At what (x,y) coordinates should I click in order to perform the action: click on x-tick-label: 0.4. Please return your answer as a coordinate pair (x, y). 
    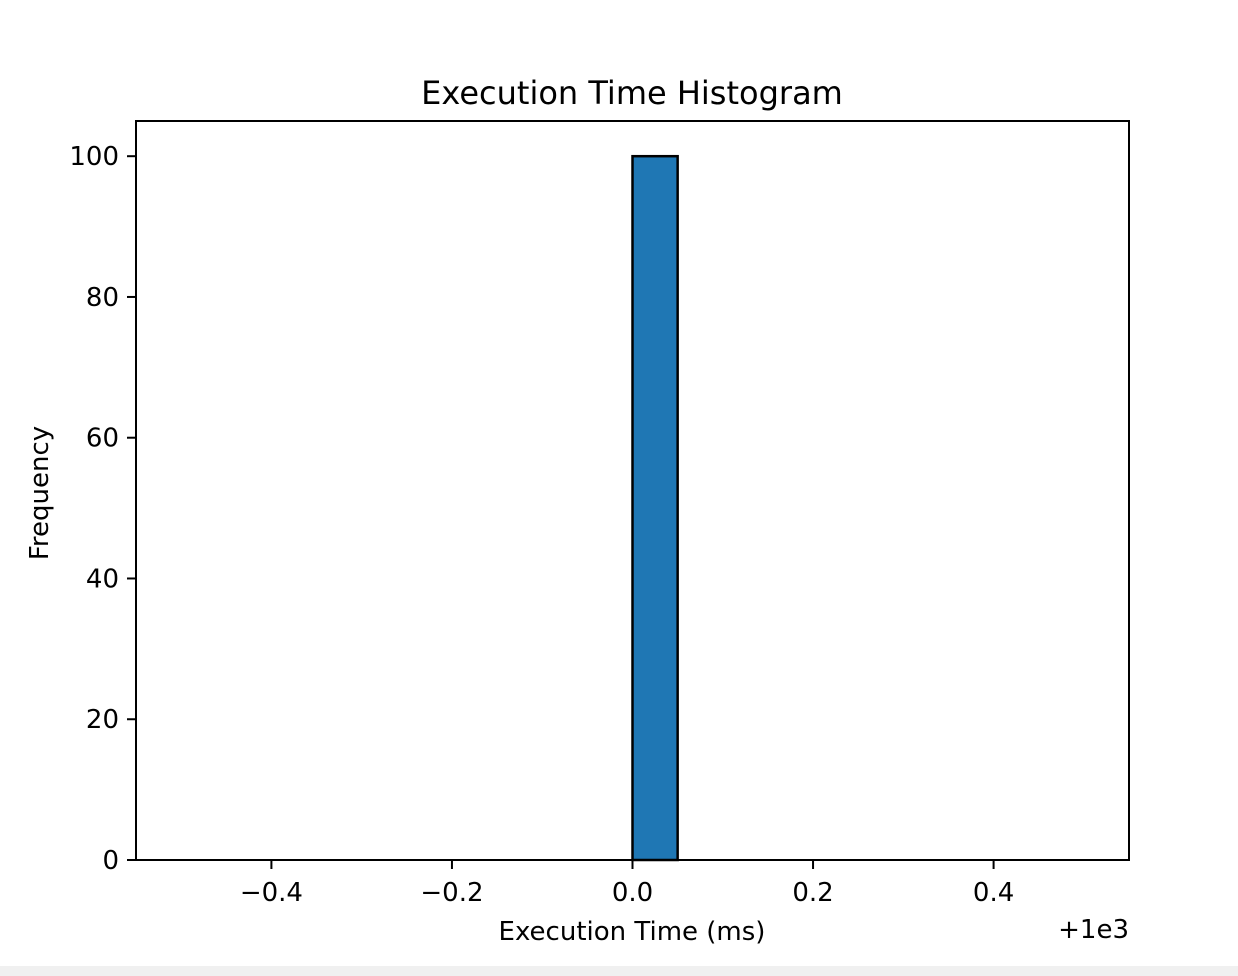
    Looking at the image, I should click on (993, 893).